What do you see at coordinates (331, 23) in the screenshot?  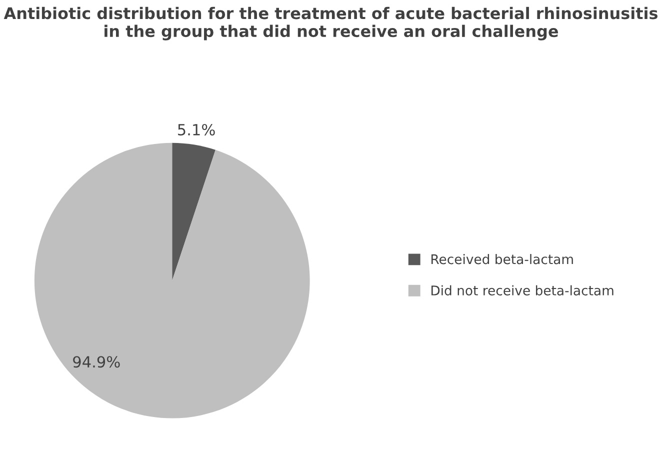 I see `chart-title: Antibiotic distribution for the treatment of acute bacterial rhinosinusitis in the group that did not receive an oral challenge` at bounding box center [331, 23].